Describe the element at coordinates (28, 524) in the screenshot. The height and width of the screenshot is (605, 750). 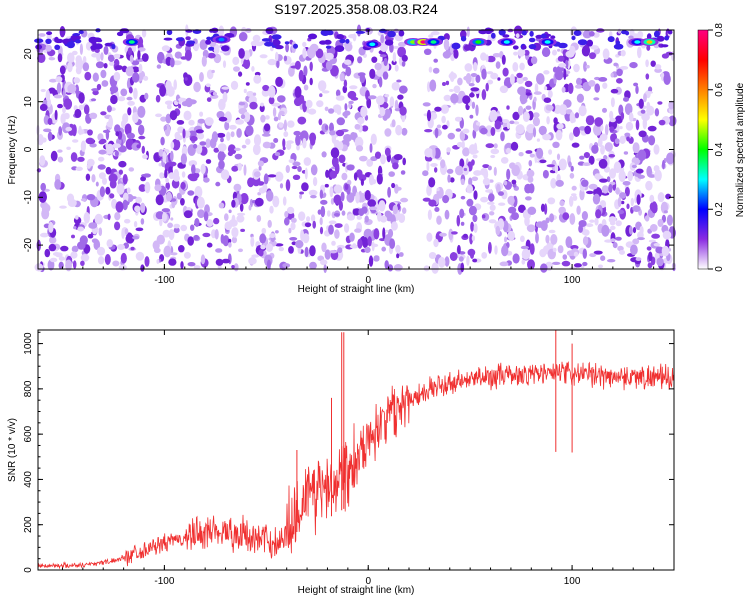
I see `y-tick-label: 200` at that location.